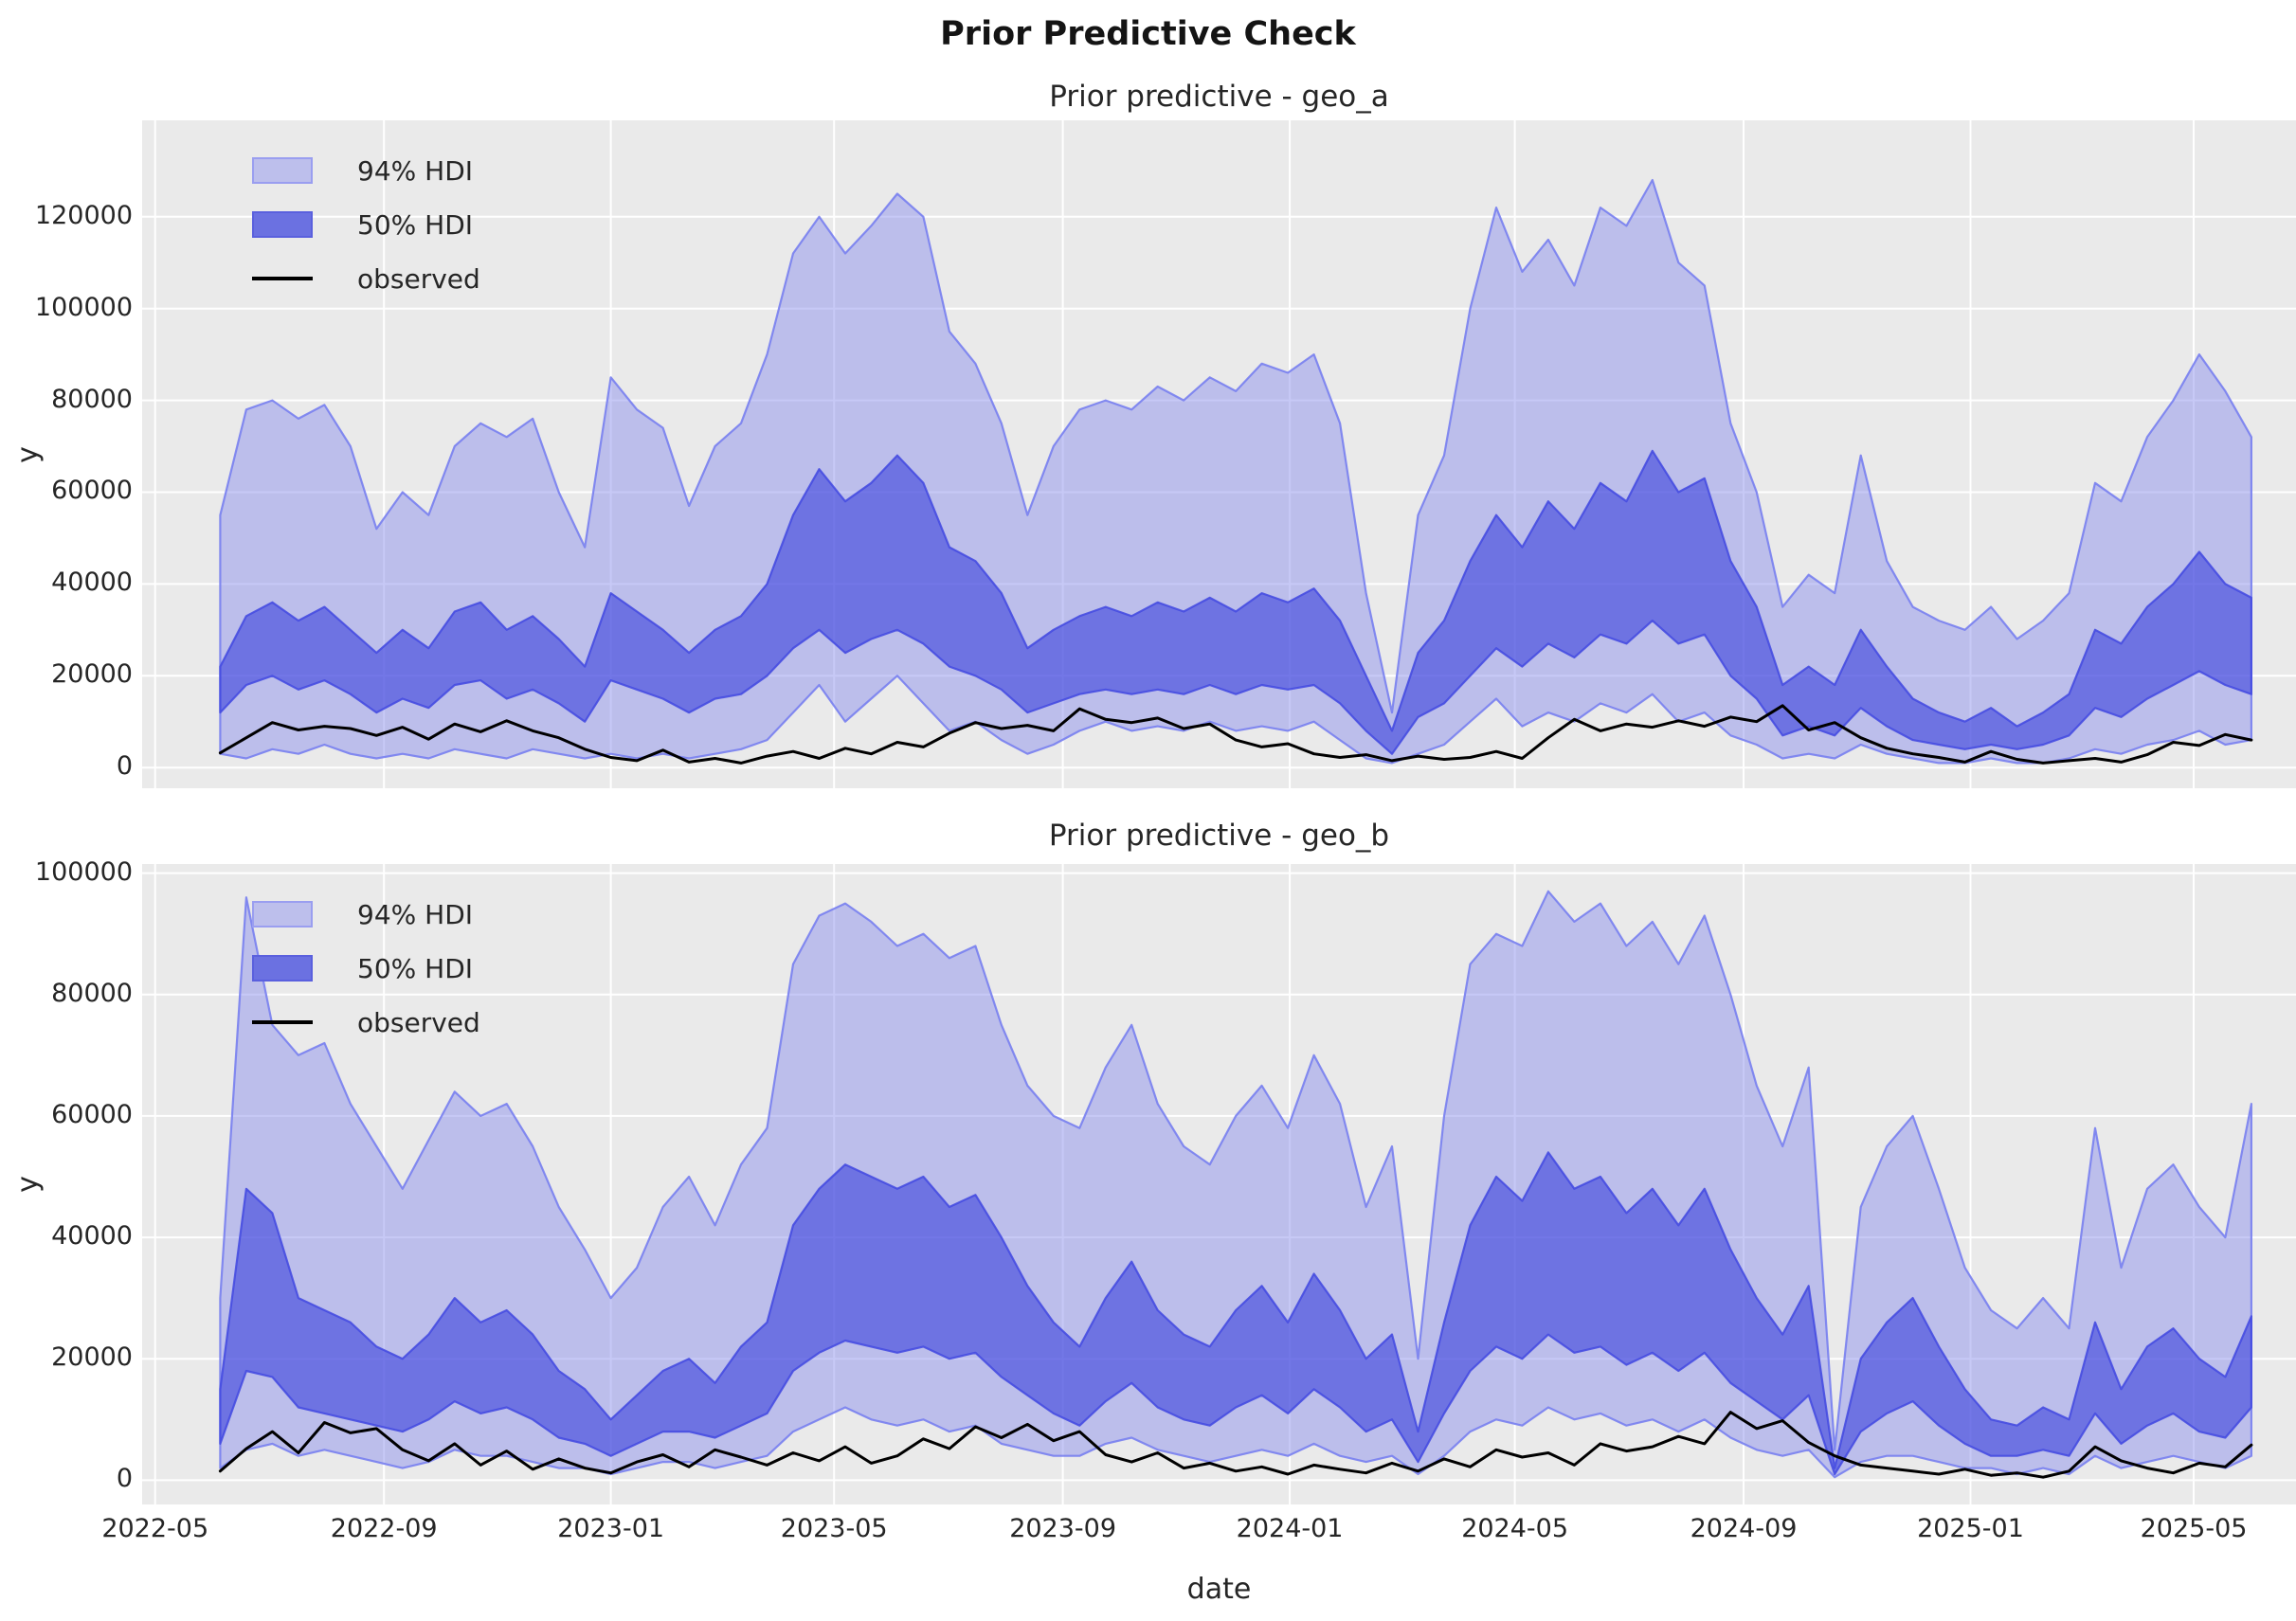 This screenshot has height=1621, width=2296. Describe the element at coordinates (2194, 1528) in the screenshot. I see `x-tick-label: 2025-05` at that location.